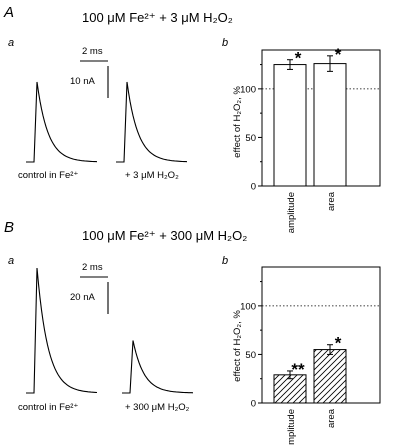 This screenshot has height=445, width=400. I want to click on trace-label-treated: + 3 μM H₂O₂, so click(152, 175).